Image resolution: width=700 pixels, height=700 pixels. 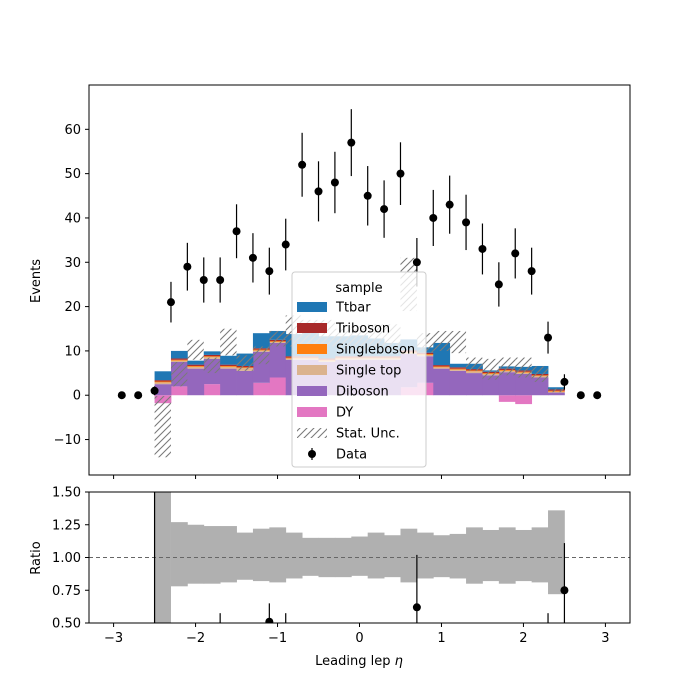 I want to click on y-tick-label: 0, so click(x=77, y=396).